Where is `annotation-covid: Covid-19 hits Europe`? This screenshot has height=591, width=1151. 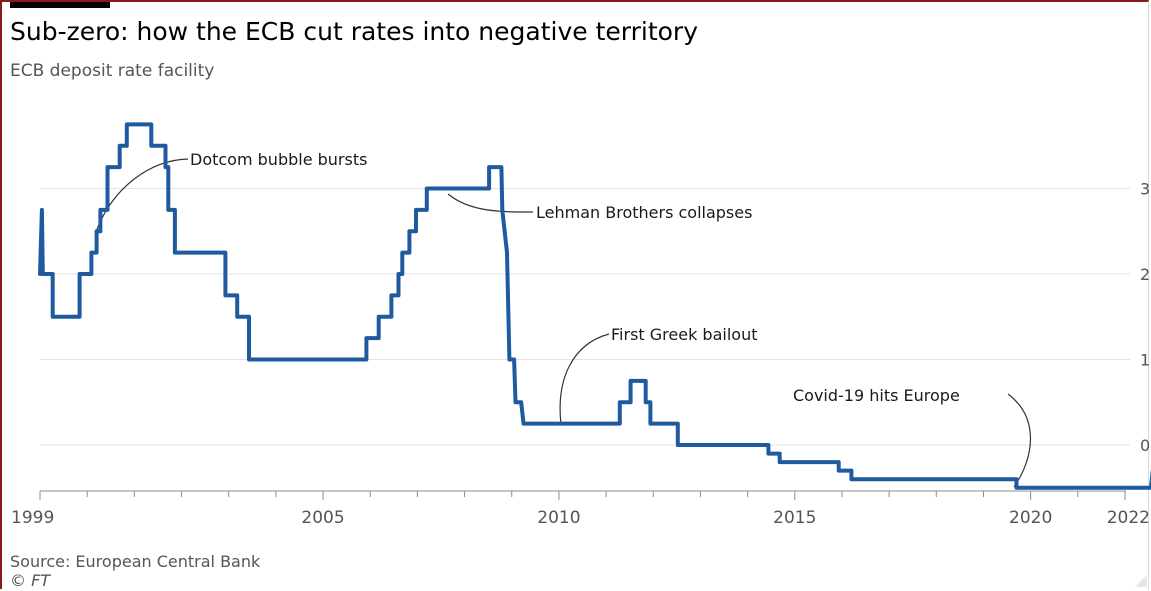
annotation-covid: Covid-19 hits Europe is located at coordinates (876, 395).